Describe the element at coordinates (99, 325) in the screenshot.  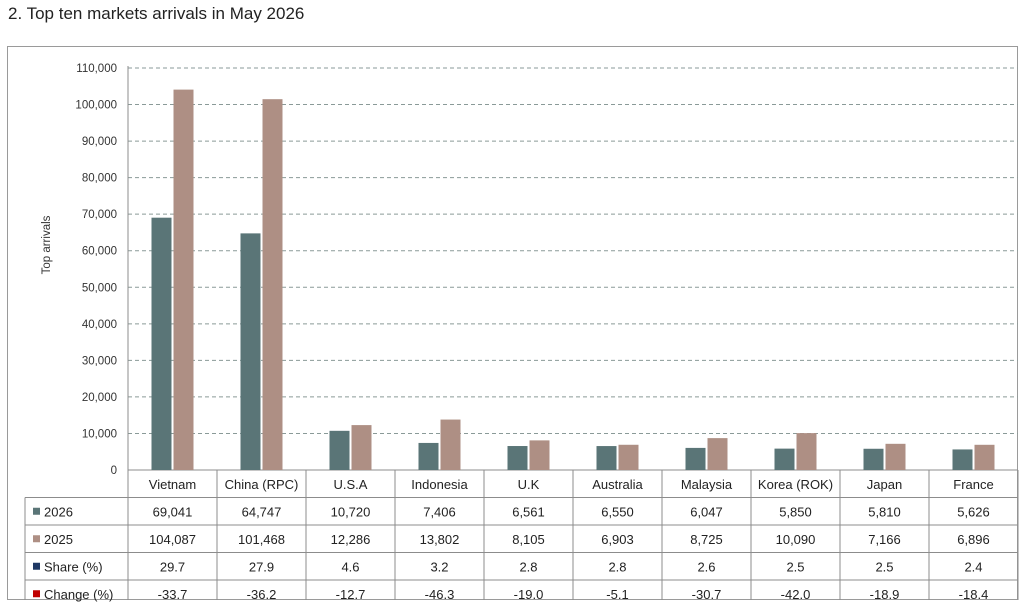
I see `y-tick-label: 40,000` at that location.